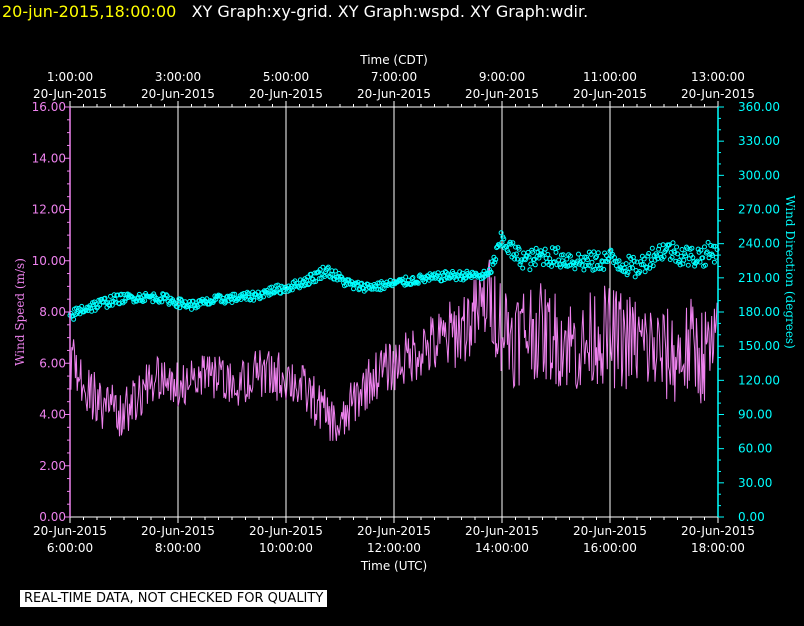  What do you see at coordinates (52, 517) in the screenshot?
I see `left-tick-label: 0.00` at bounding box center [52, 517].